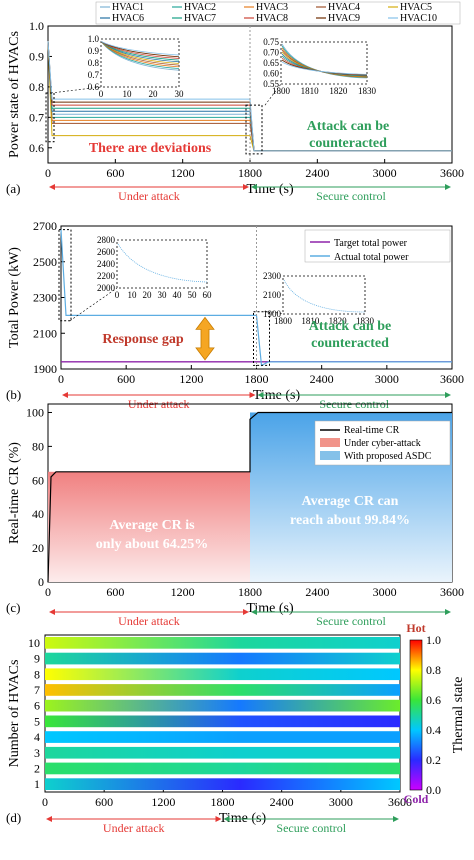  I want to click on inset-x-tick-label: 40, so click(178, 295).